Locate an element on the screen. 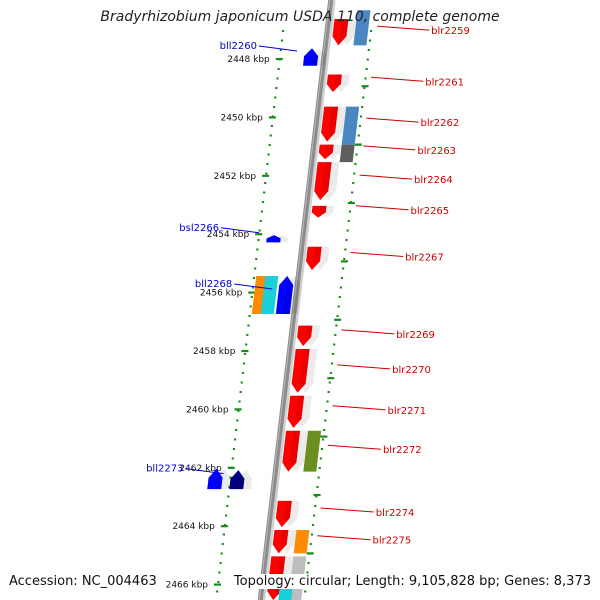  reverse-gene-label: bsl2266 is located at coordinates (199, 228).